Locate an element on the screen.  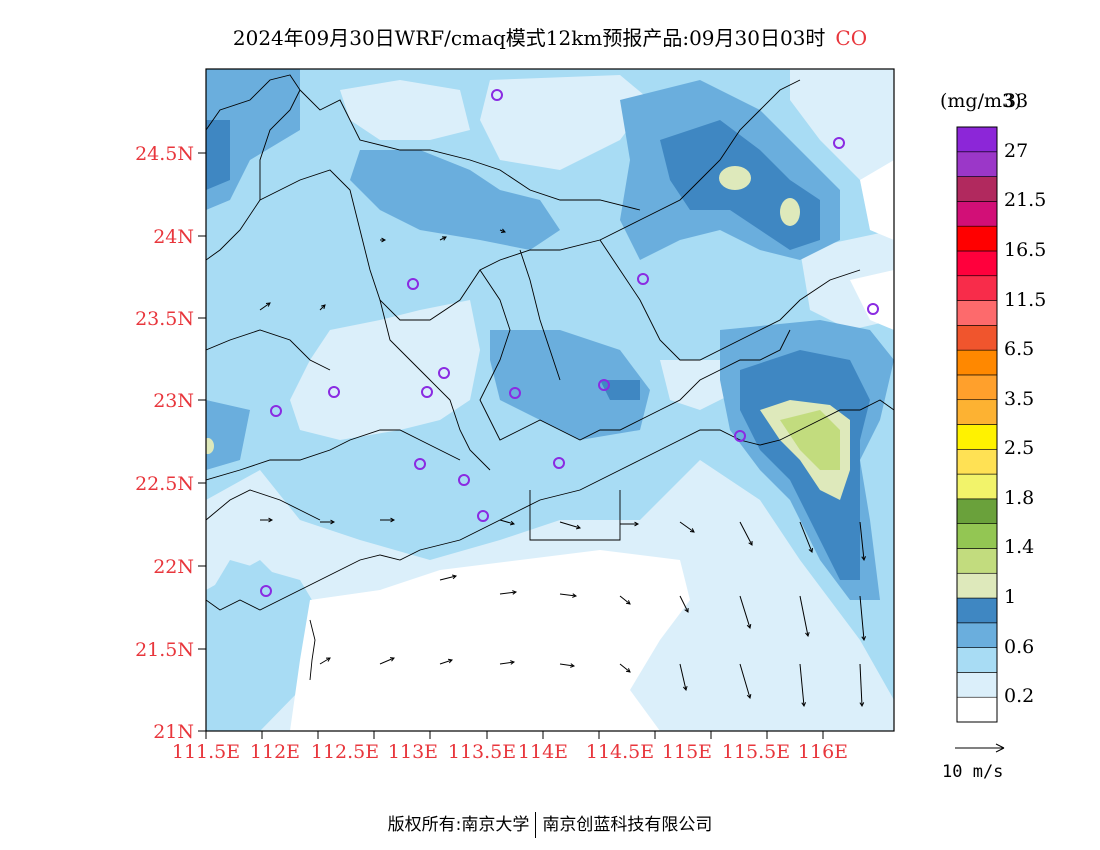
x-tick-label: 116E is located at coordinates (823, 752).